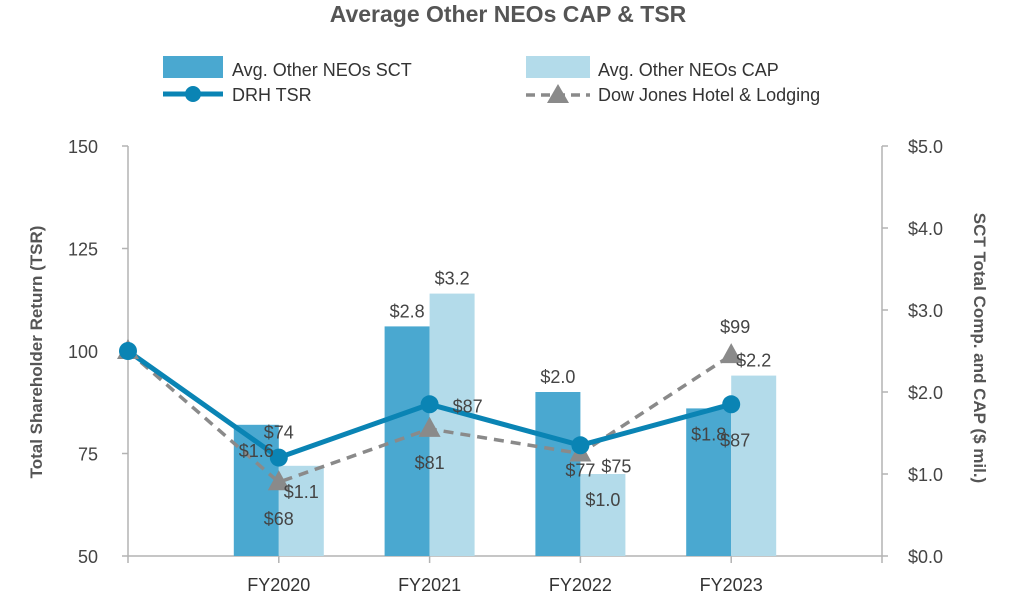 This screenshot has width=1016, height=599. Describe the element at coordinates (912, 352) in the screenshot. I see `y-right-ticks: $0.0 $1.0 $2.0 $3.0 $4.0 $5.0` at that location.